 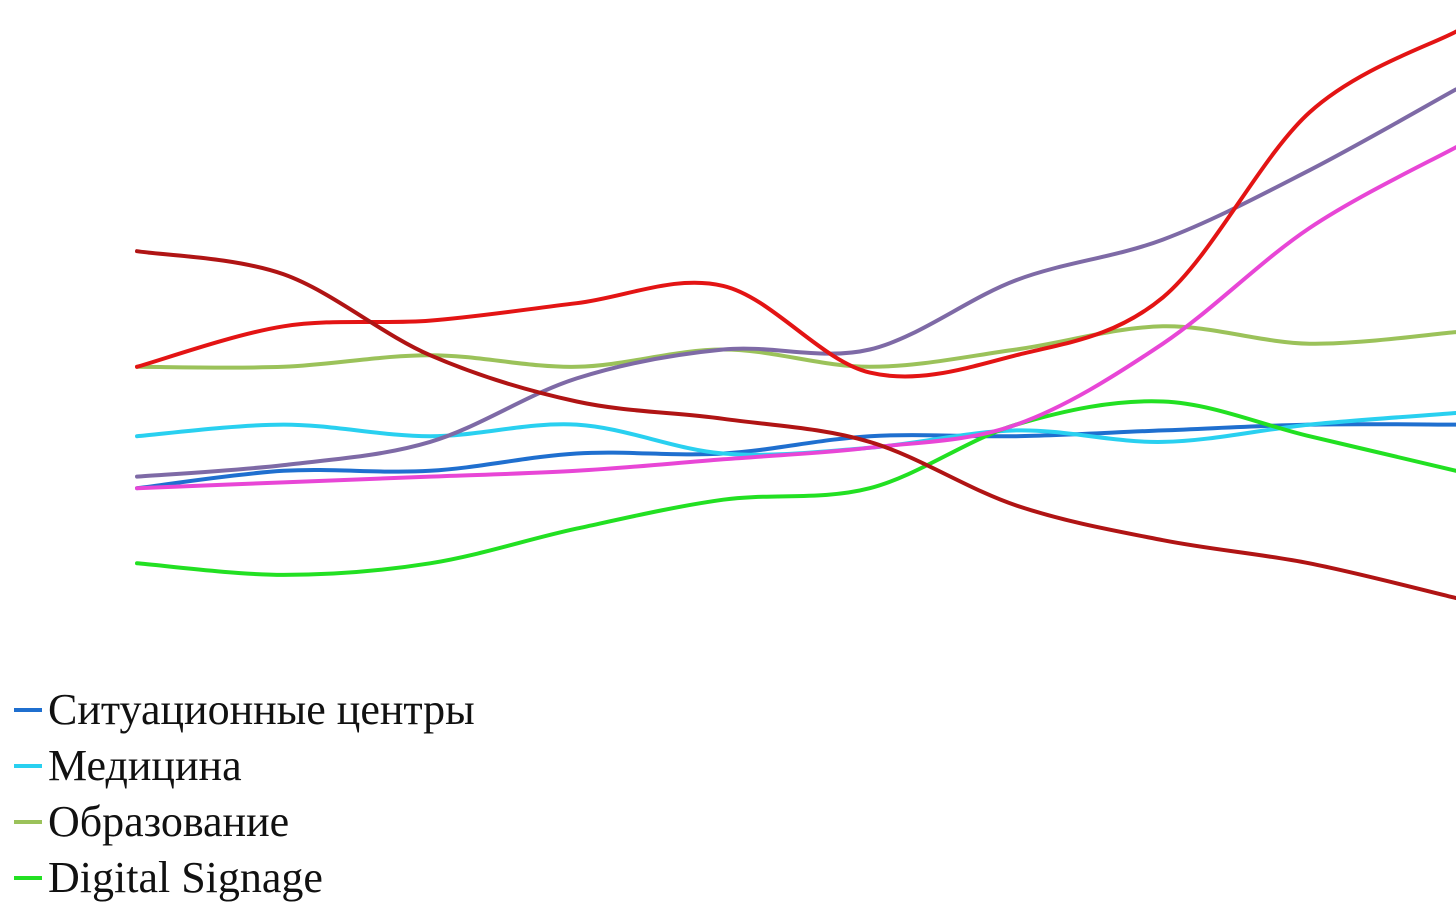 I want to click on legend-label: Образование, so click(x=169, y=821).